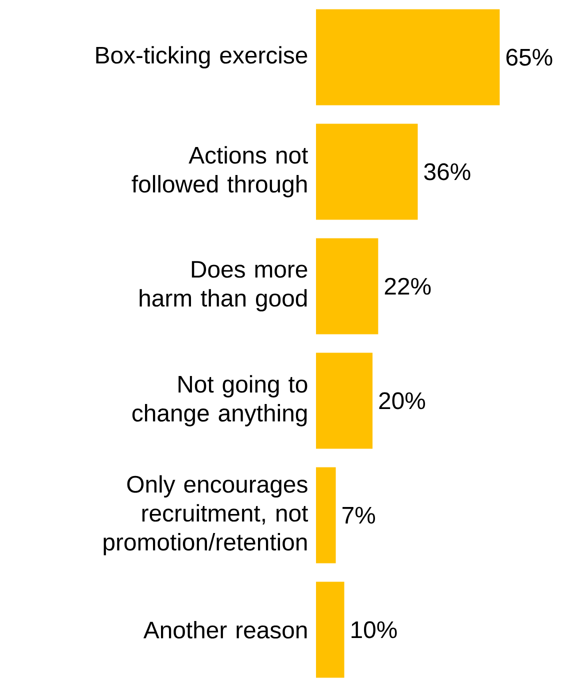 This screenshot has width=564, height=687. I want to click on data-label: 36%, so click(447, 171).